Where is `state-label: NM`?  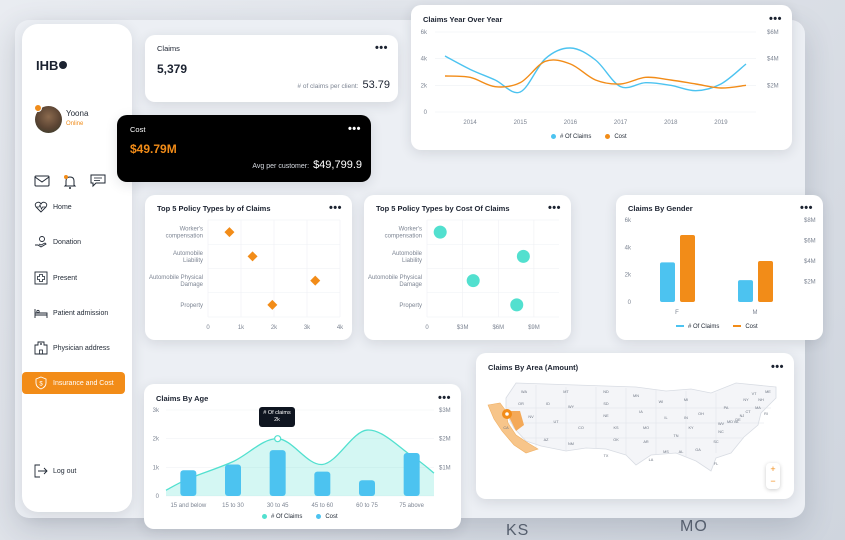
state-label: NM is located at coordinates (571, 444).